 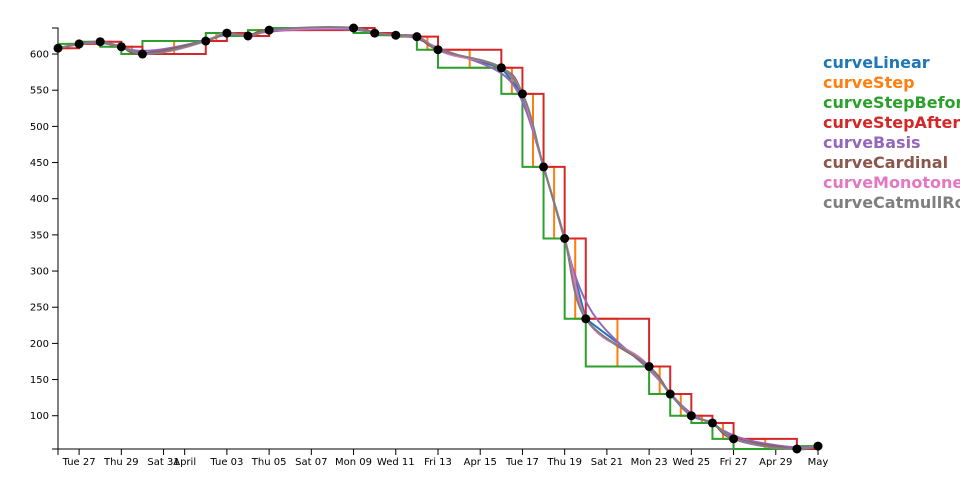 What do you see at coordinates (39, 55) in the screenshot?
I see `y-tick-label: 600` at bounding box center [39, 55].